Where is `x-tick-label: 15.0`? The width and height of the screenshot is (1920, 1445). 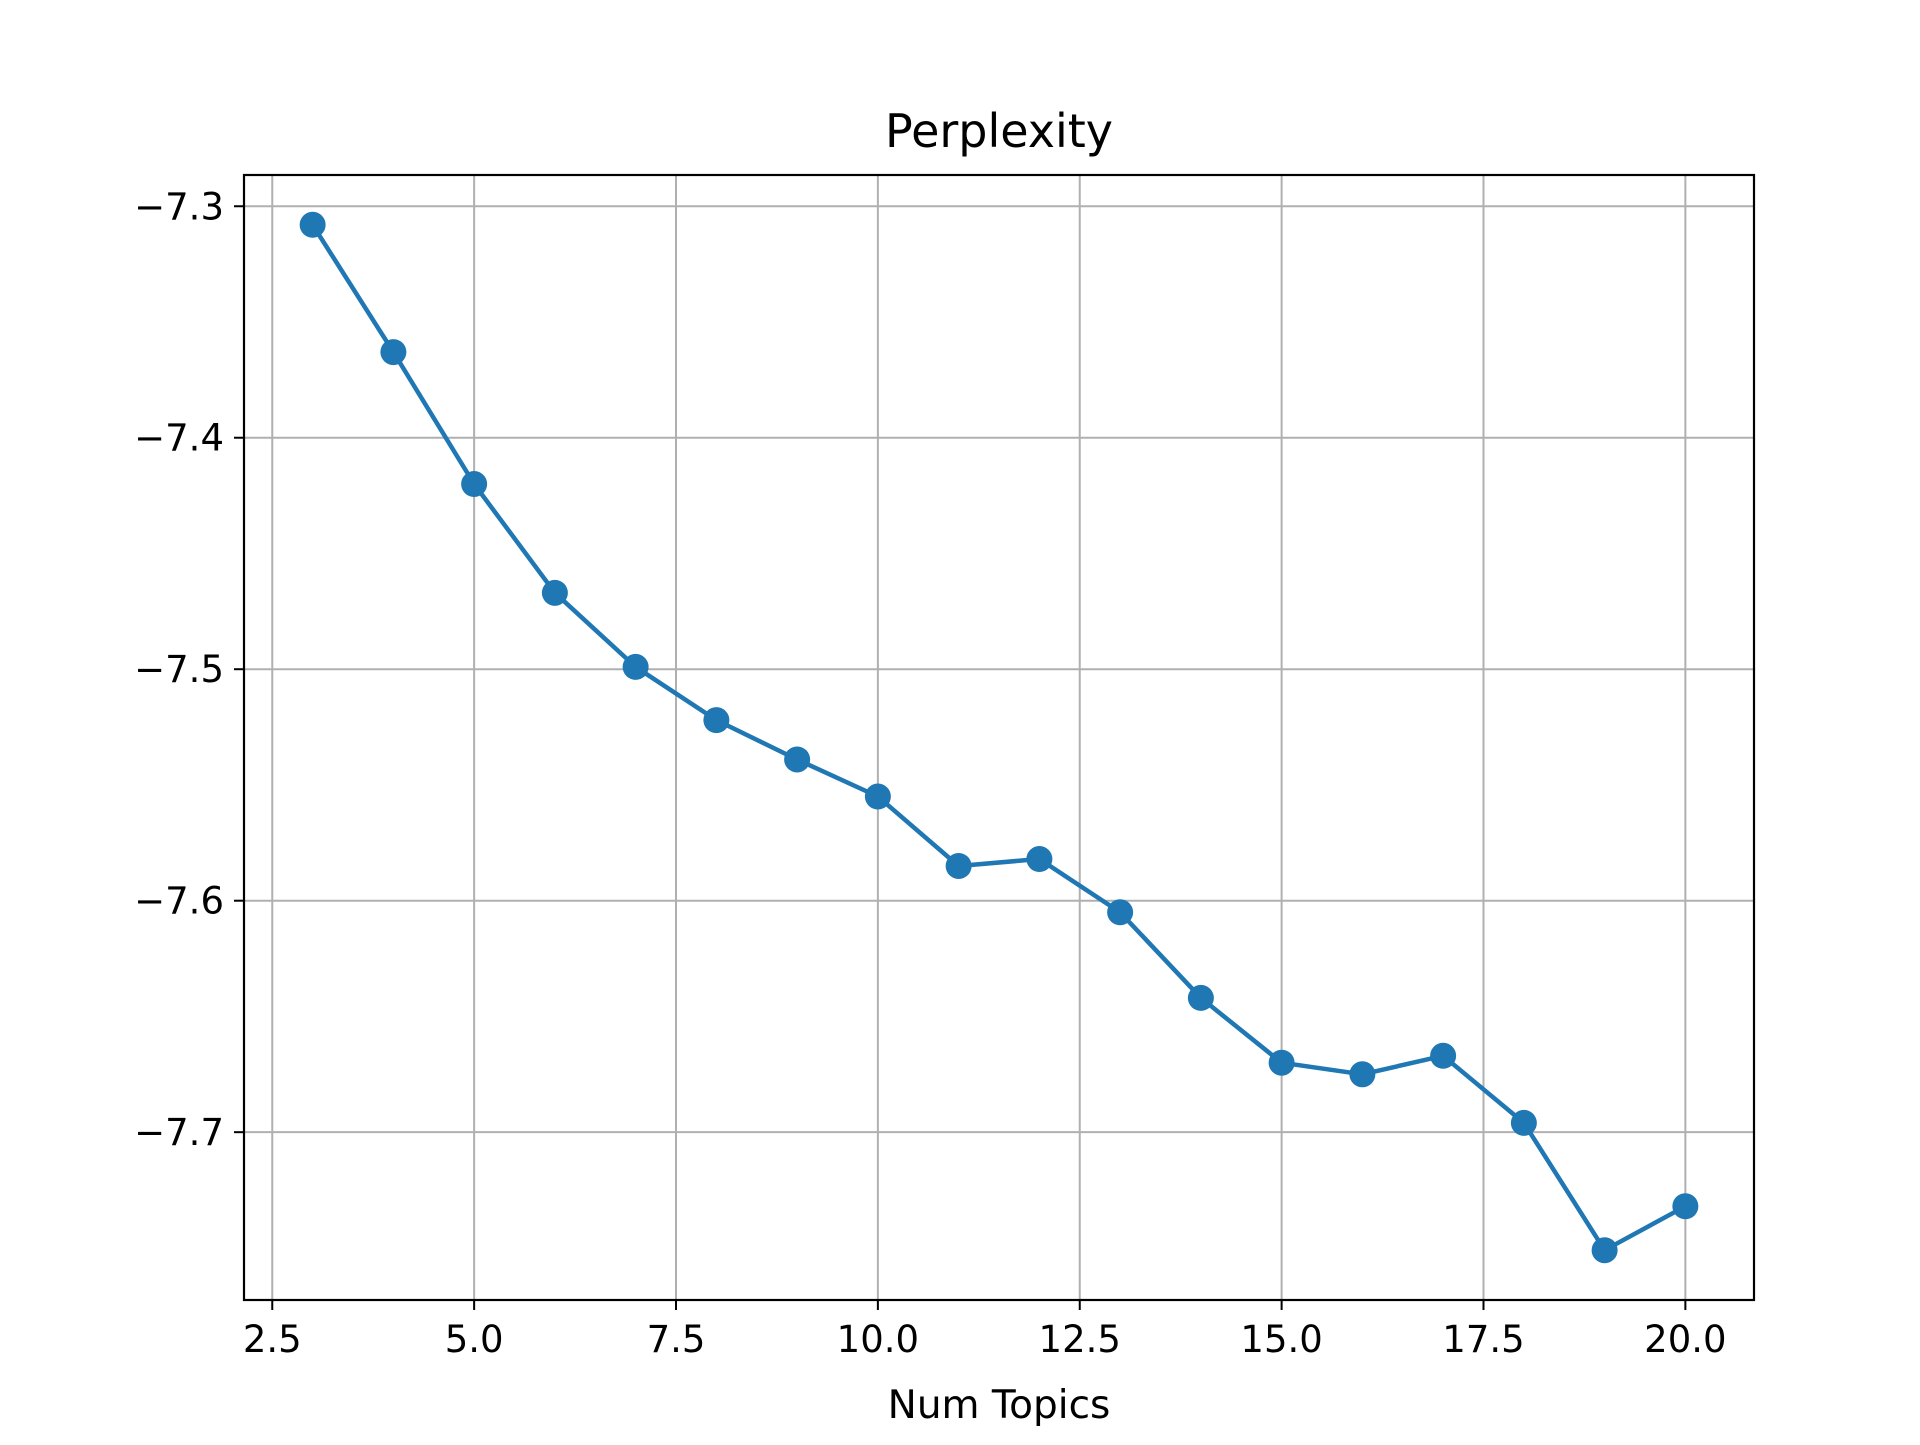
x-tick-label: 15.0 is located at coordinates (1281, 1339).